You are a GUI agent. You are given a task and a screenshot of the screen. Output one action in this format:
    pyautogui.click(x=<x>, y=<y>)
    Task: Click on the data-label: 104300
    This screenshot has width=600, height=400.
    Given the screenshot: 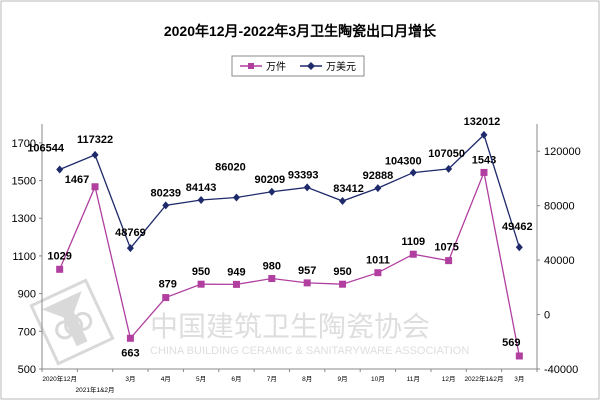 What is the action you would take?
    pyautogui.click(x=403, y=162)
    